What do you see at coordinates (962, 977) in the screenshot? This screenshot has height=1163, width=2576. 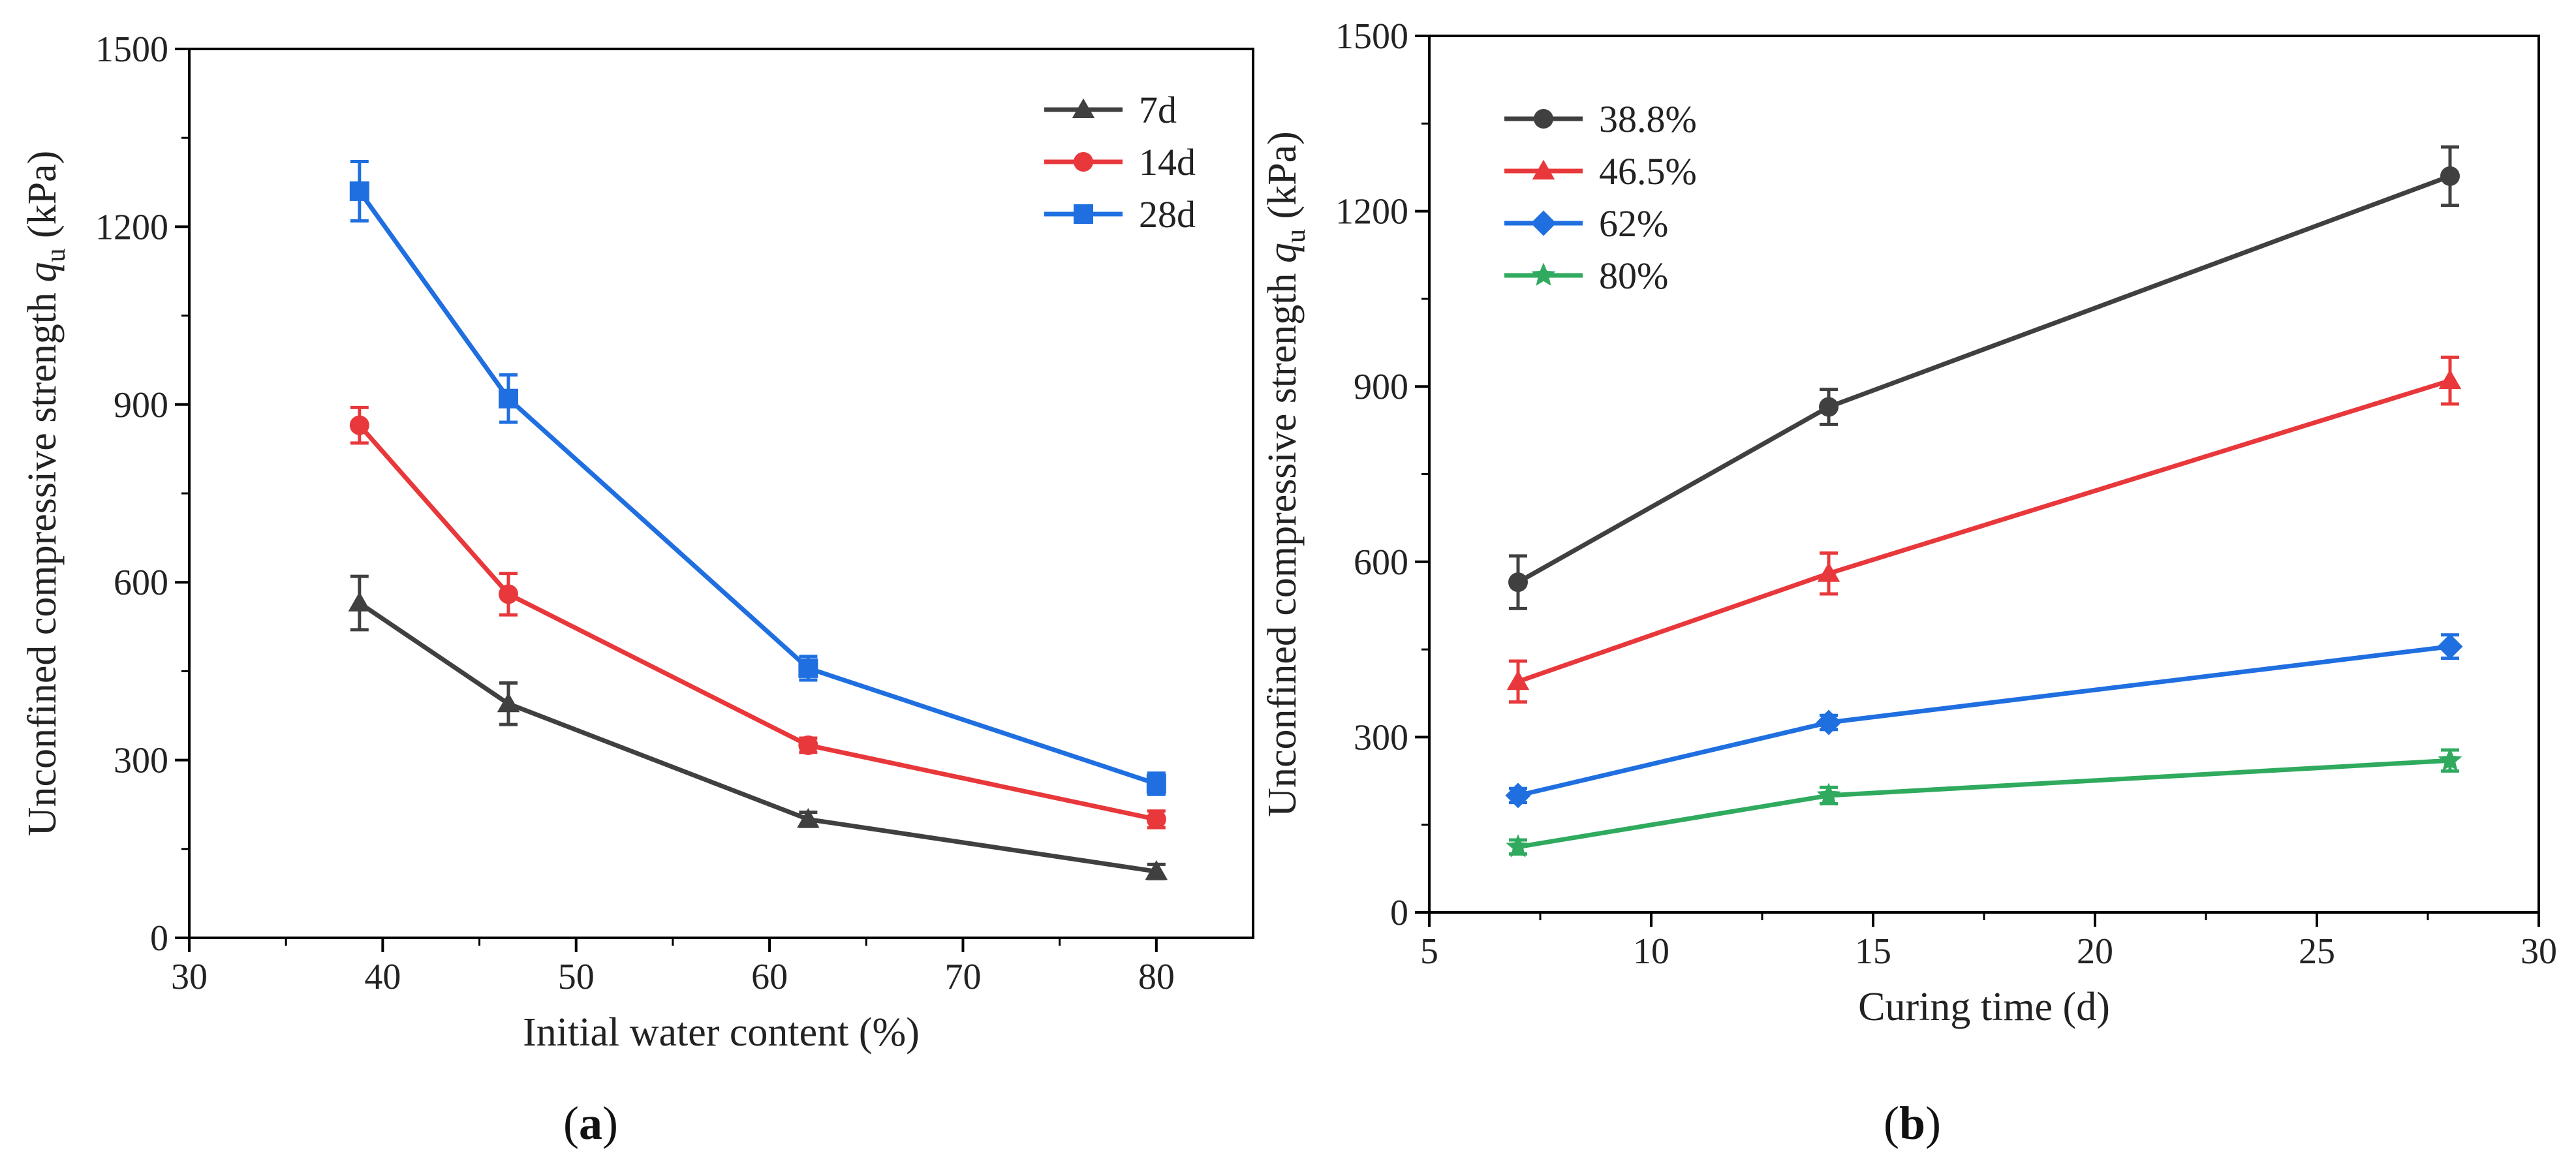 I see `x-tick-label: 70` at bounding box center [962, 977].